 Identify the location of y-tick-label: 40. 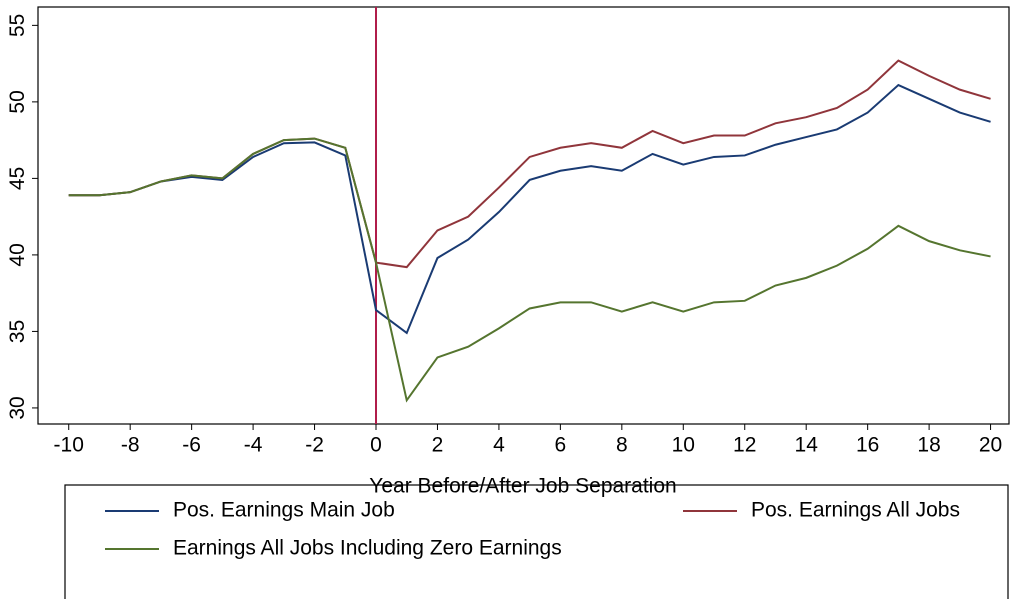
(17, 254).